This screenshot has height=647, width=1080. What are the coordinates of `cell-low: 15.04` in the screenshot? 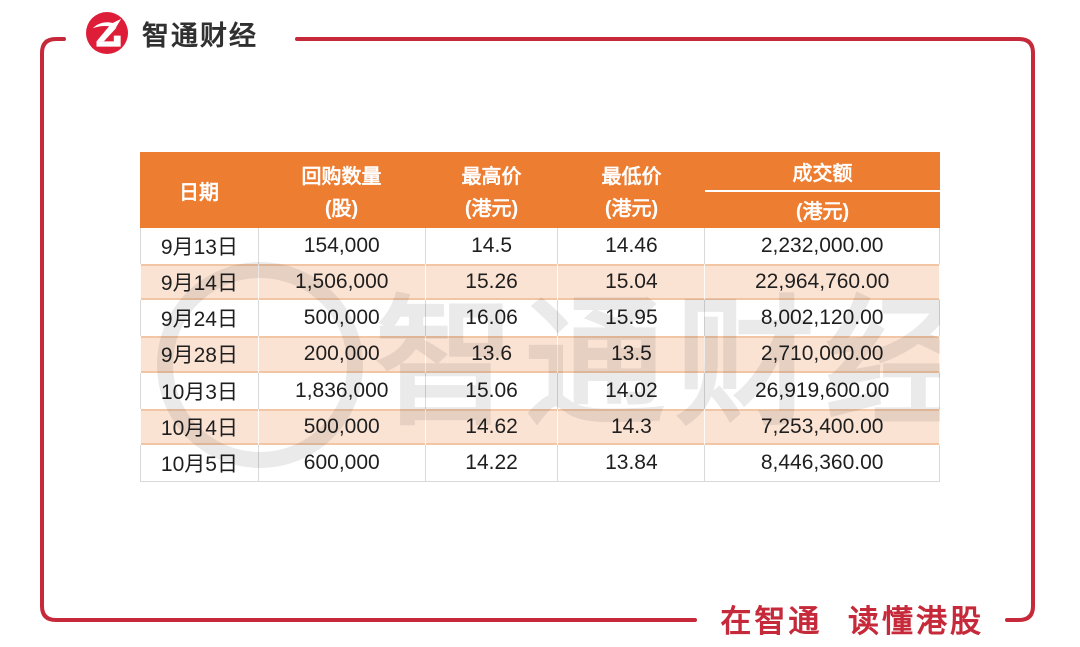 It's located at (632, 282).